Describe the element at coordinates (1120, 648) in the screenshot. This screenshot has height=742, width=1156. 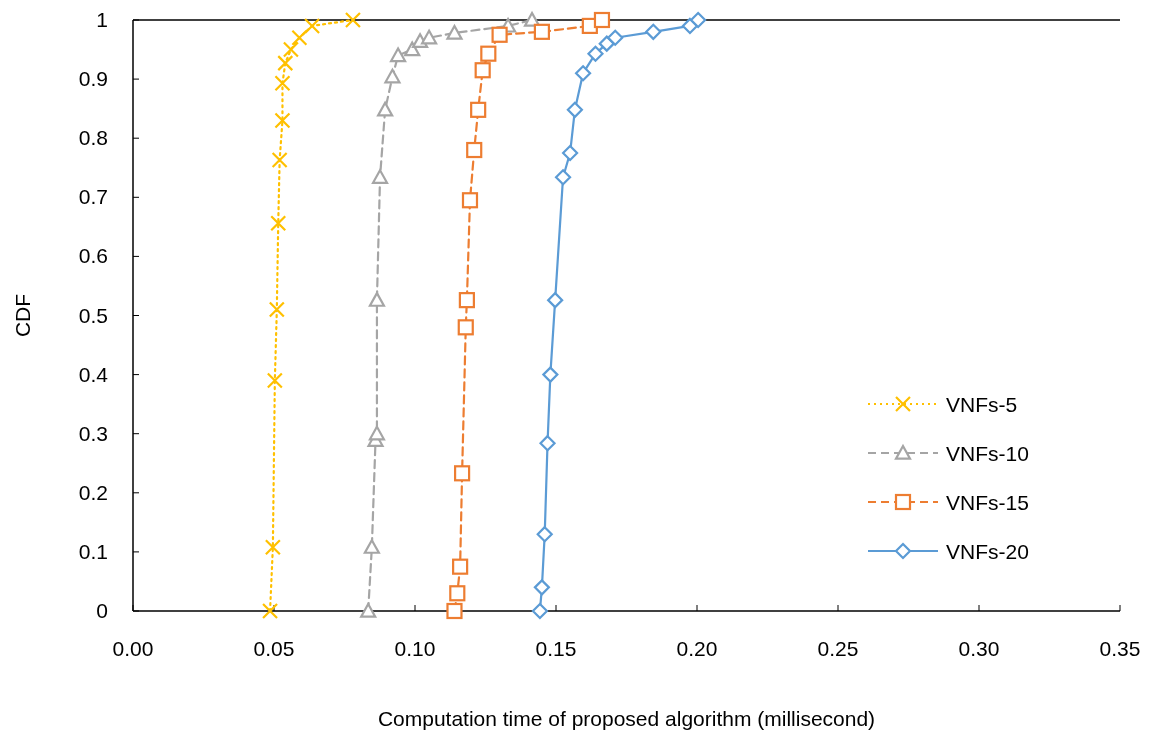
I see `x-tick-label: 0.35` at that location.